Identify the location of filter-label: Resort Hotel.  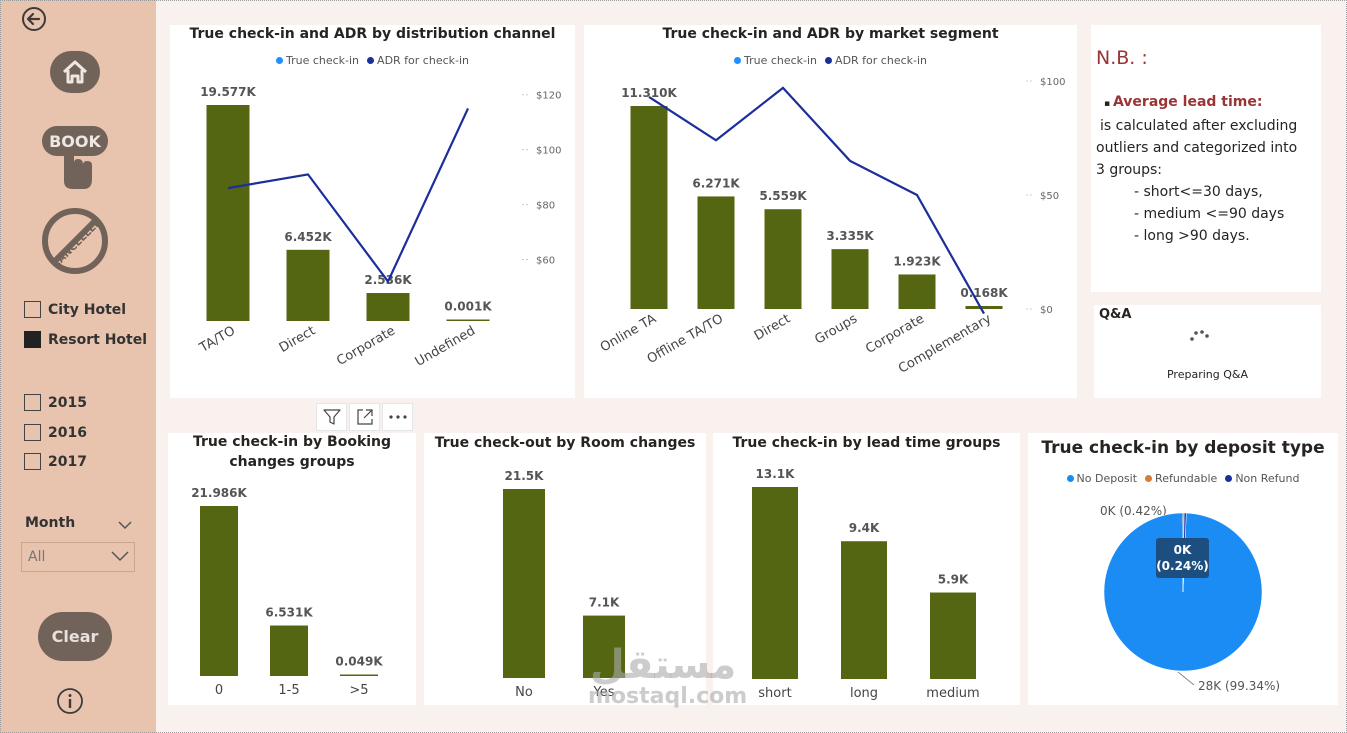
(98, 339).